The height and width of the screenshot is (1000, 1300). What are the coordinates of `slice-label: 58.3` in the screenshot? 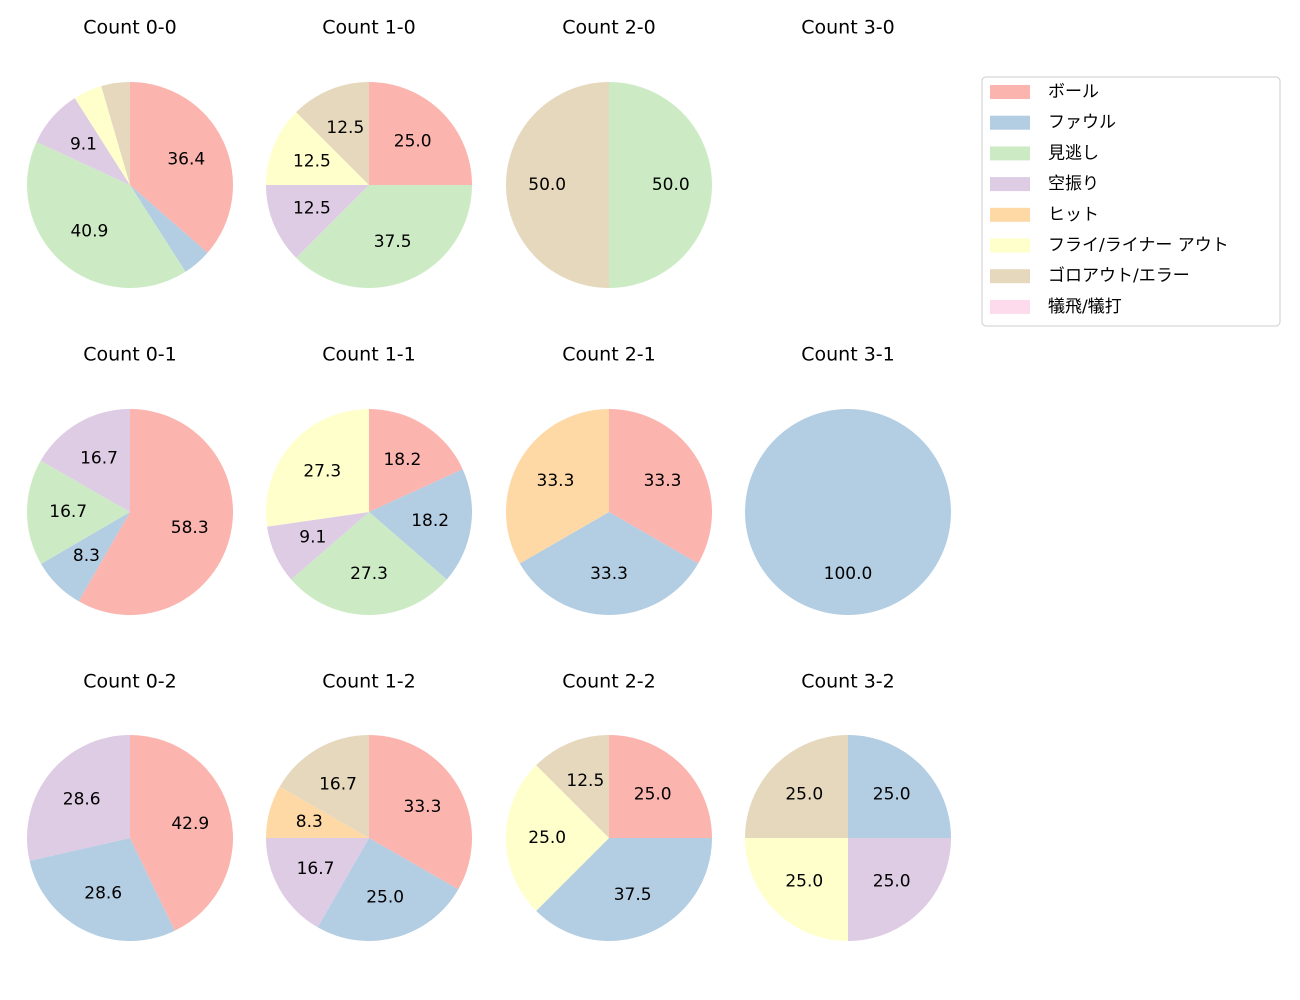 It's located at (190, 528).